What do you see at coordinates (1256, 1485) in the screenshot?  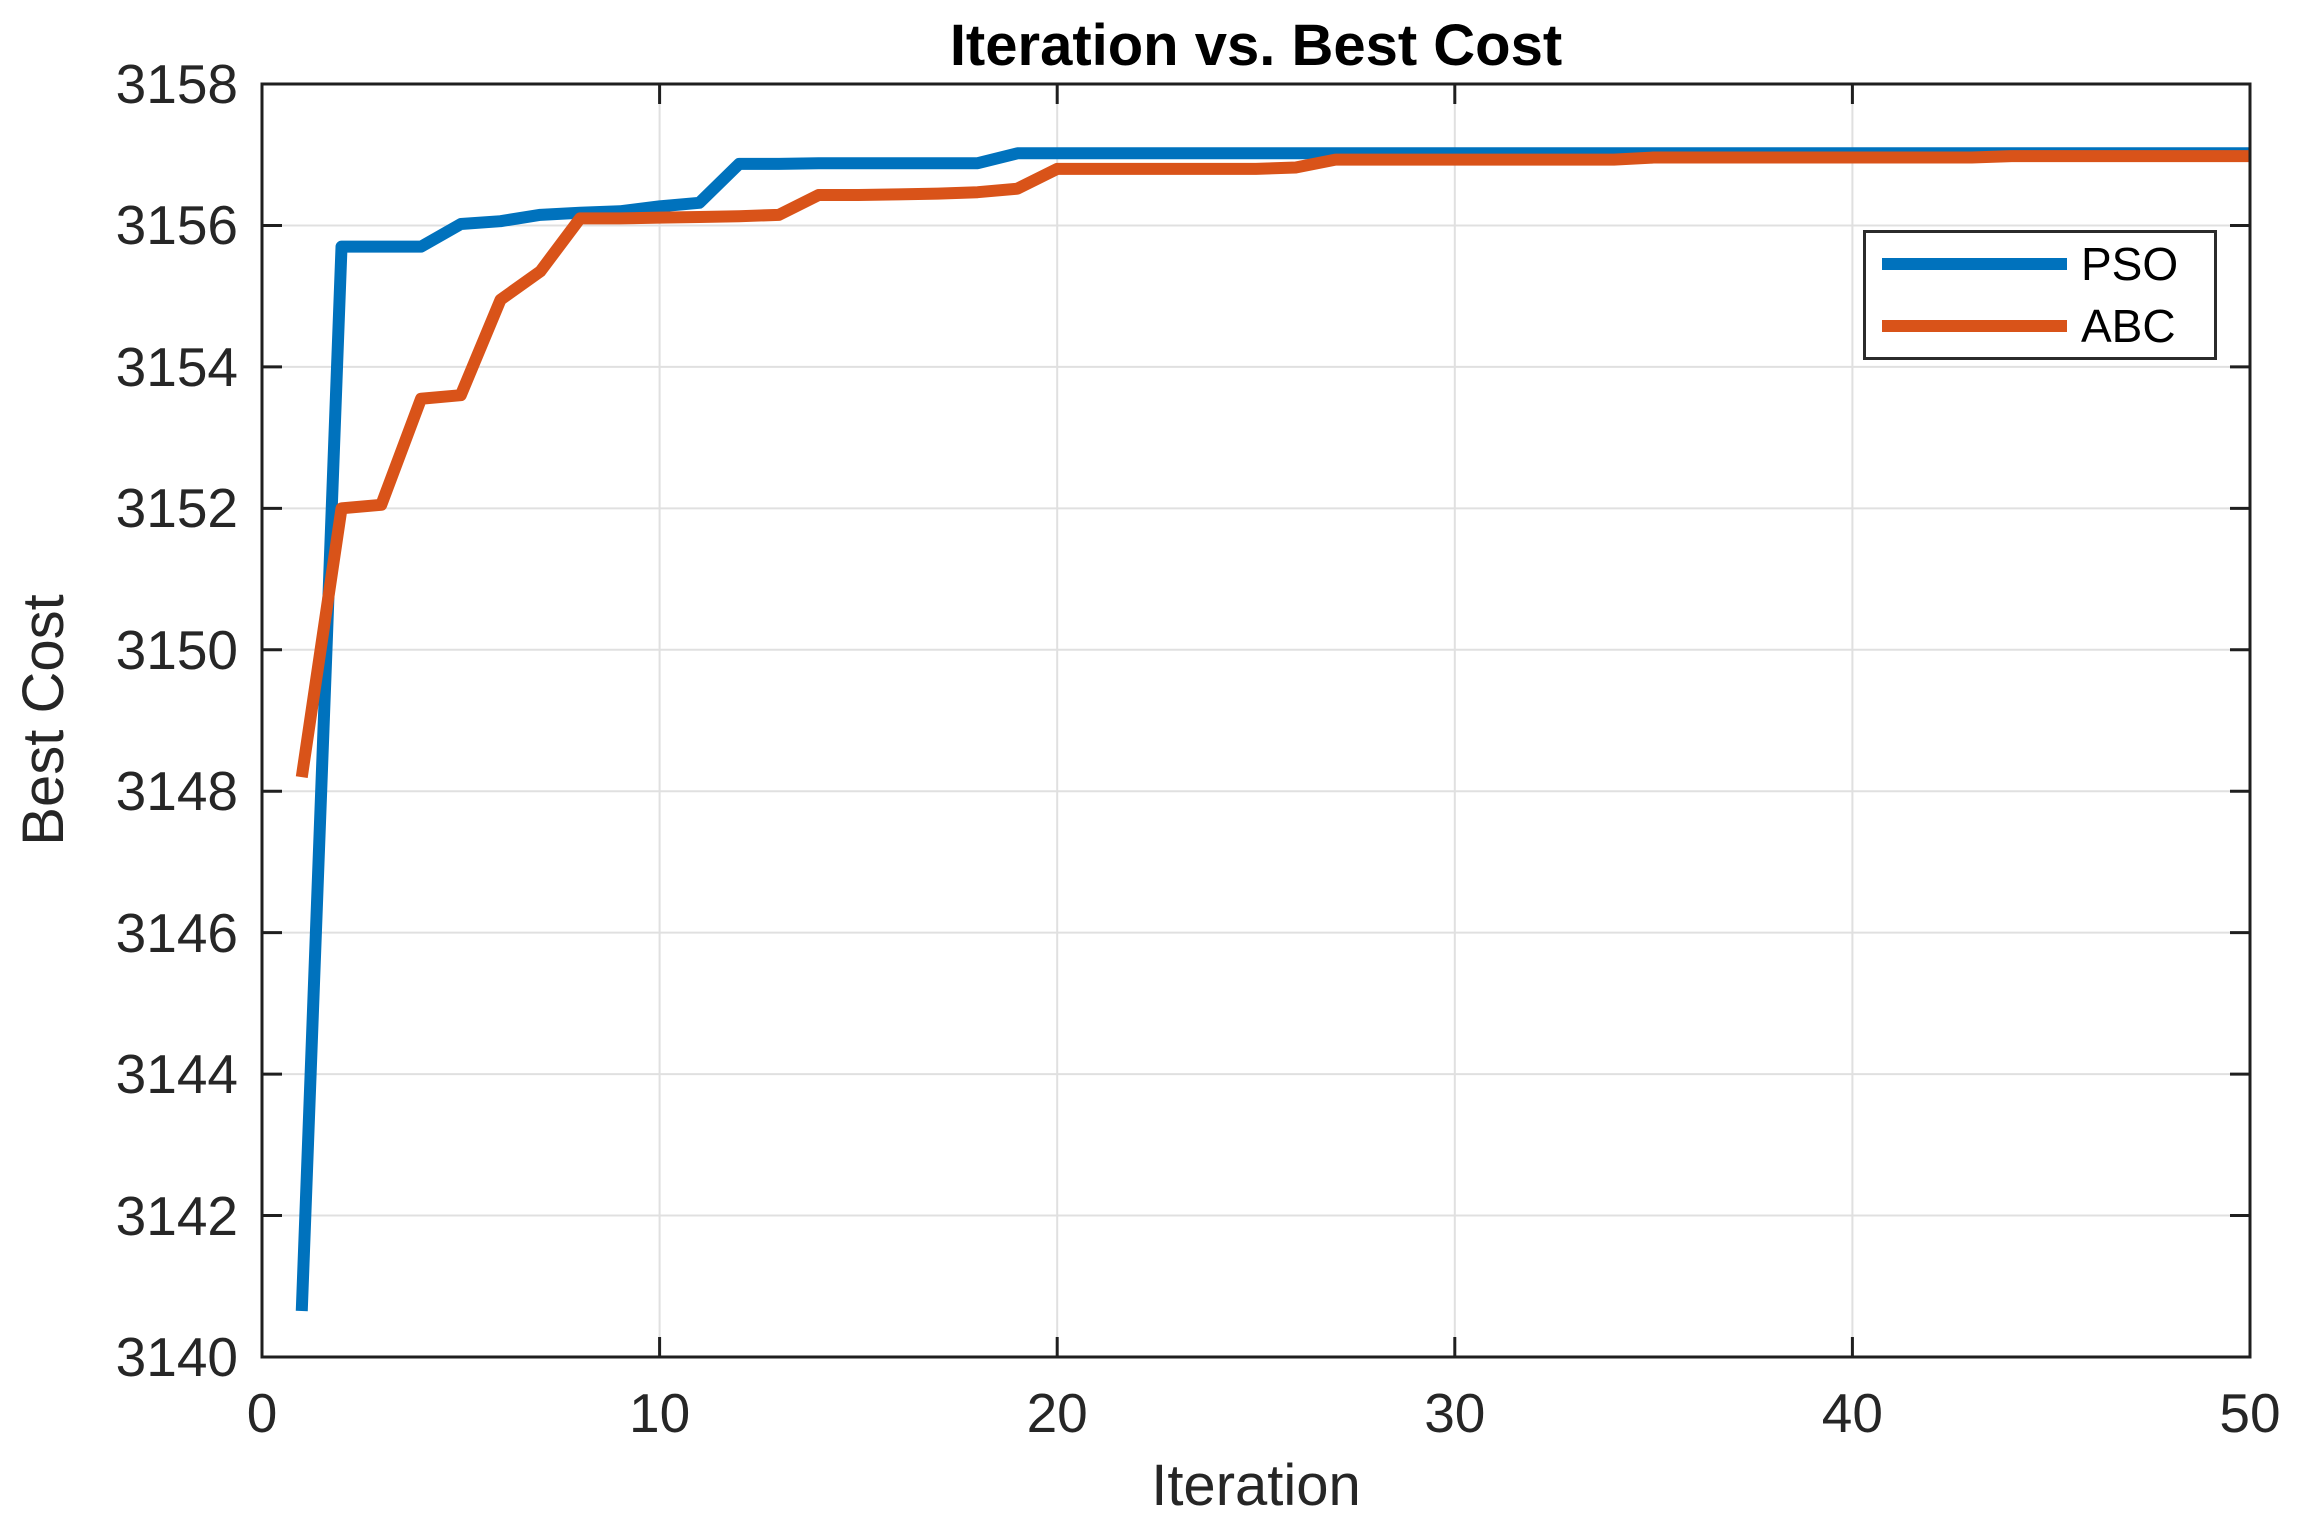 I see `x-axis-label: Iteration` at bounding box center [1256, 1485].